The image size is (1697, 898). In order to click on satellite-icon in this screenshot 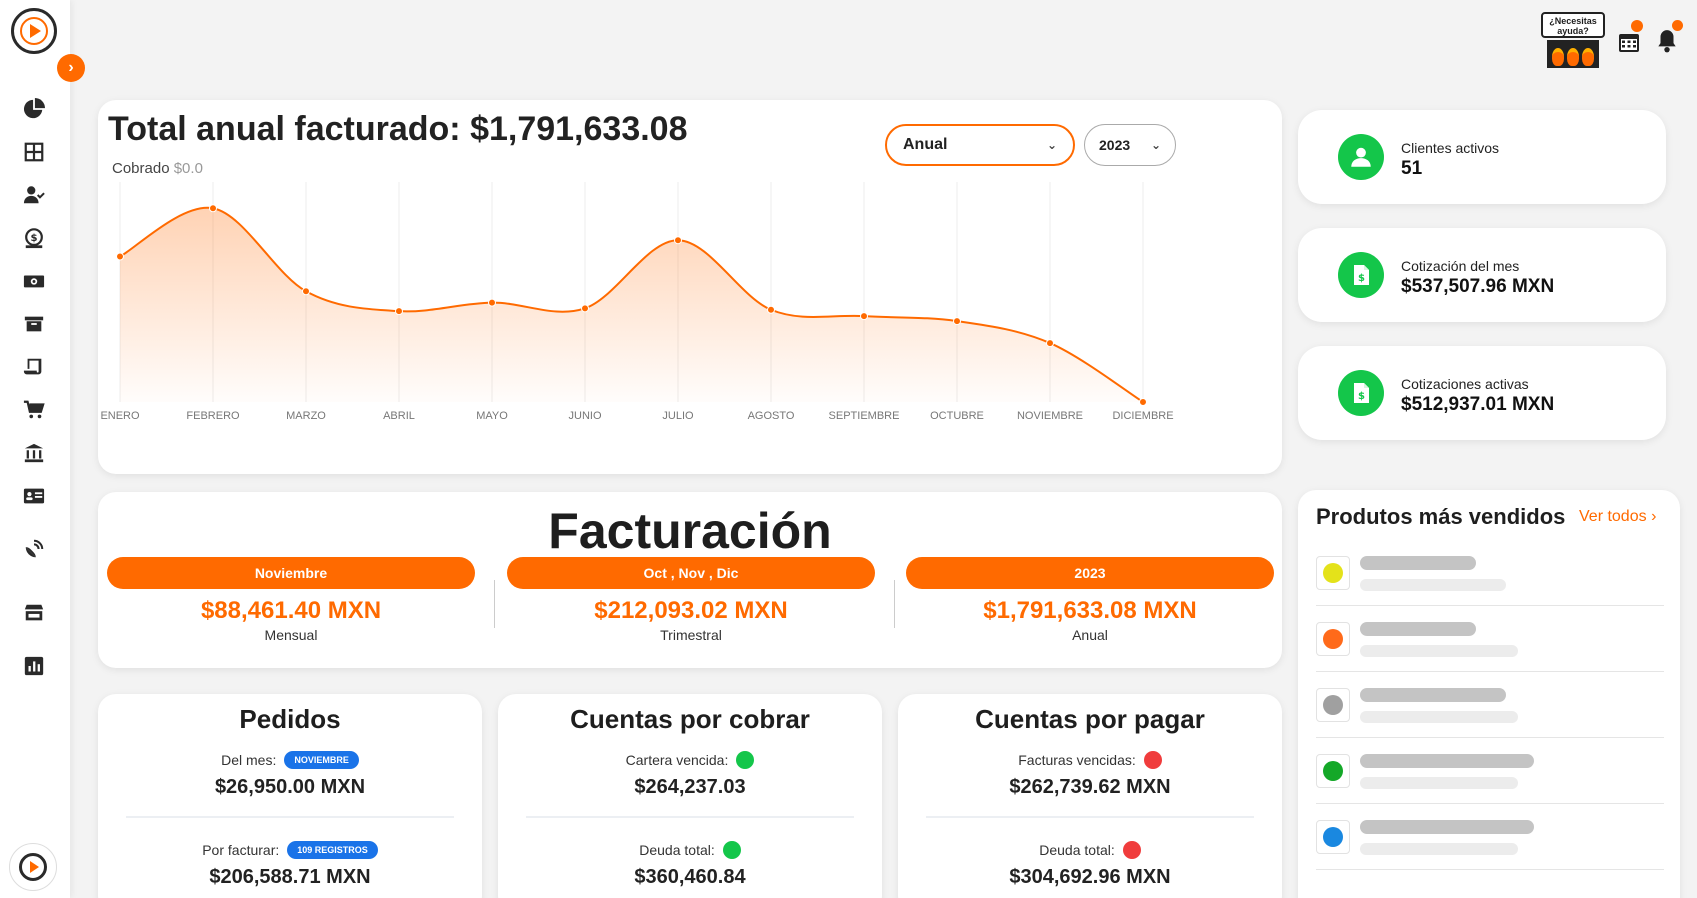, I will do `click(34, 549)`.